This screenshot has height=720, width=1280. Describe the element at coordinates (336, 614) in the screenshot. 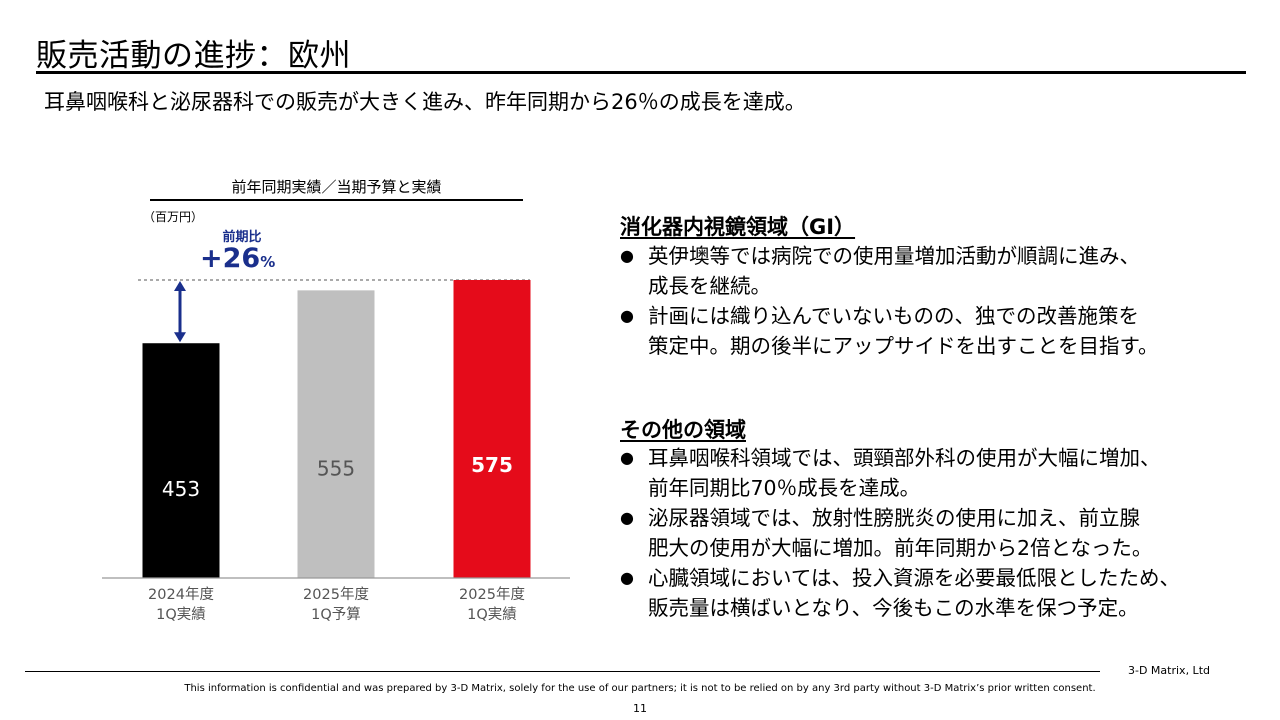

I see `category-label-2-line-2: 1Q予算` at that location.